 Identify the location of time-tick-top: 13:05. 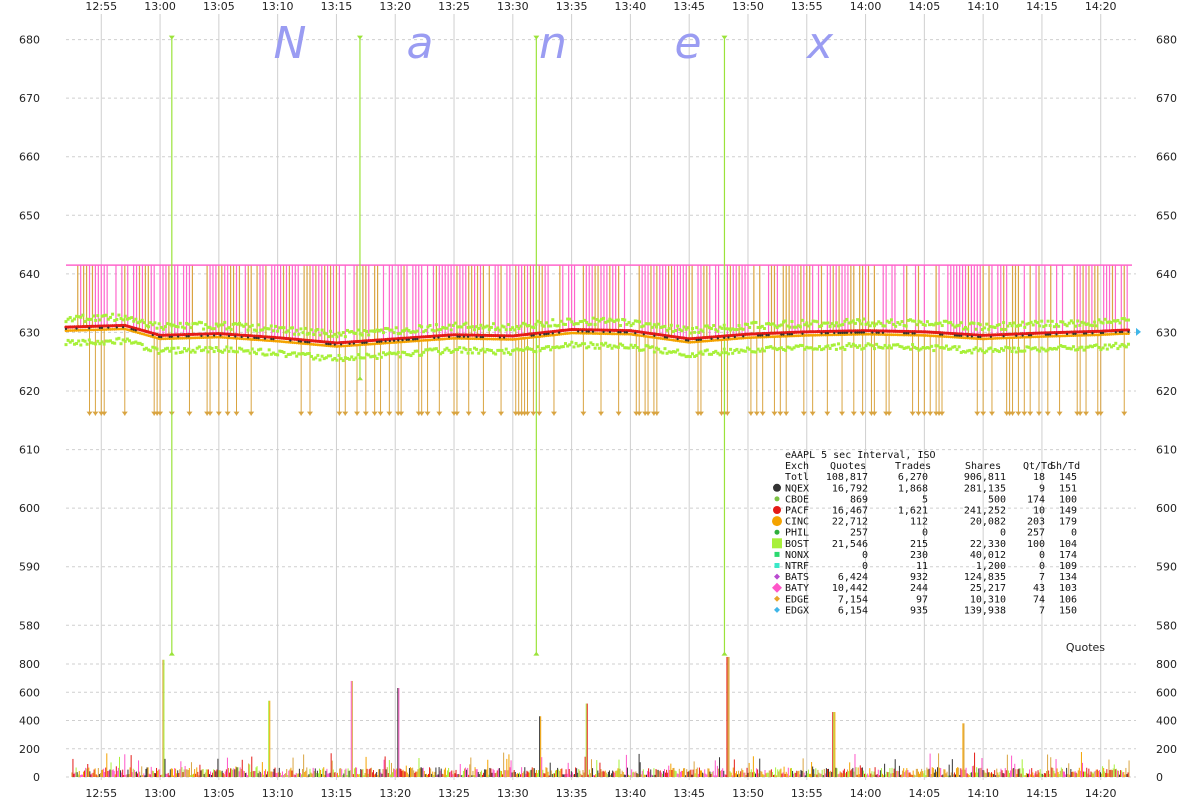
(219, 6).